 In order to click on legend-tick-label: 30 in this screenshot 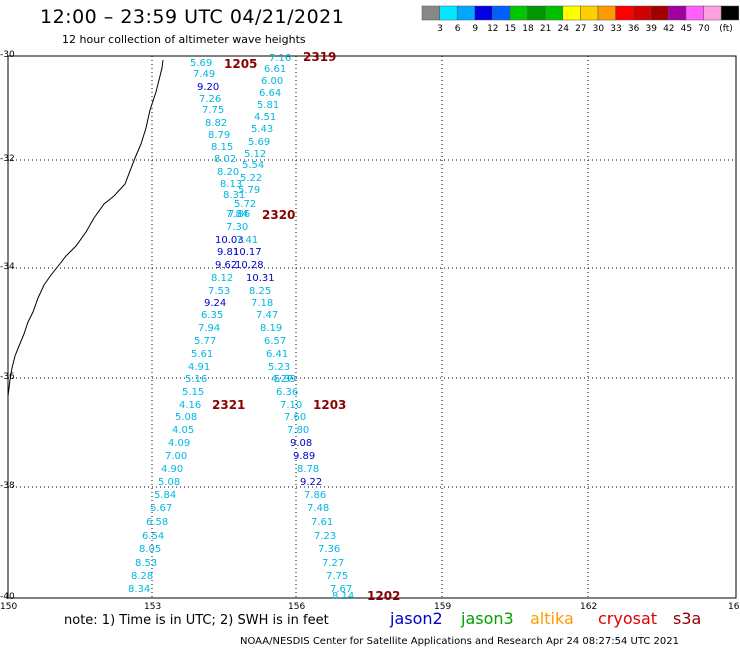, I will do `click(599, 29)`.